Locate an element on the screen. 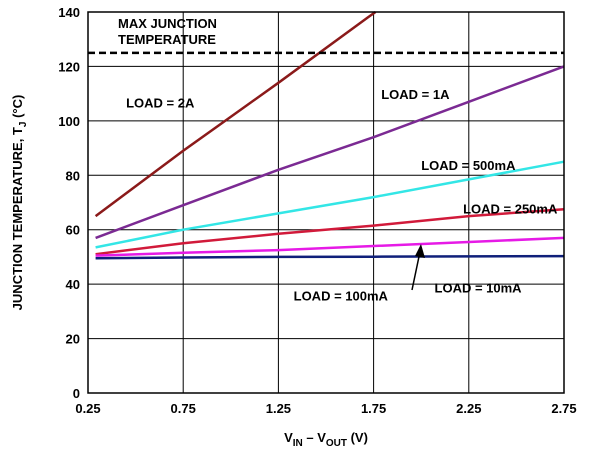 Image resolution: width=589 pixels, height=454 pixels. annotation-load-2a: LOAD = 2A is located at coordinates (160, 102).